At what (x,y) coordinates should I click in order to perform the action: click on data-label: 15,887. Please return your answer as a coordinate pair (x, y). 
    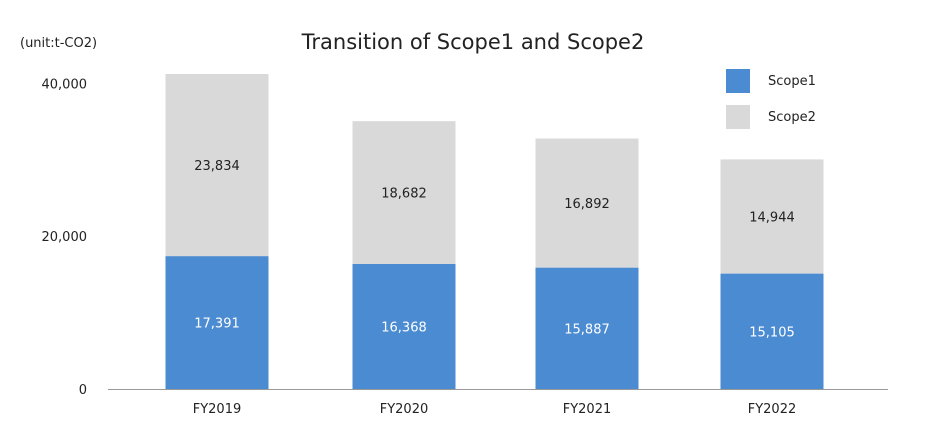
    Looking at the image, I should click on (587, 329).